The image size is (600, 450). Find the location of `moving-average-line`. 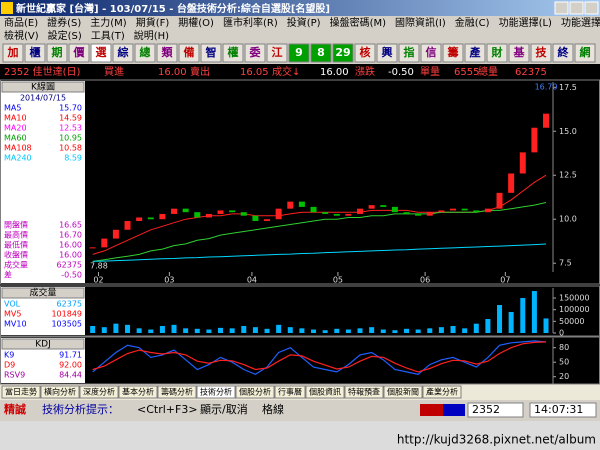

moving-average-line is located at coordinates (319, 252).